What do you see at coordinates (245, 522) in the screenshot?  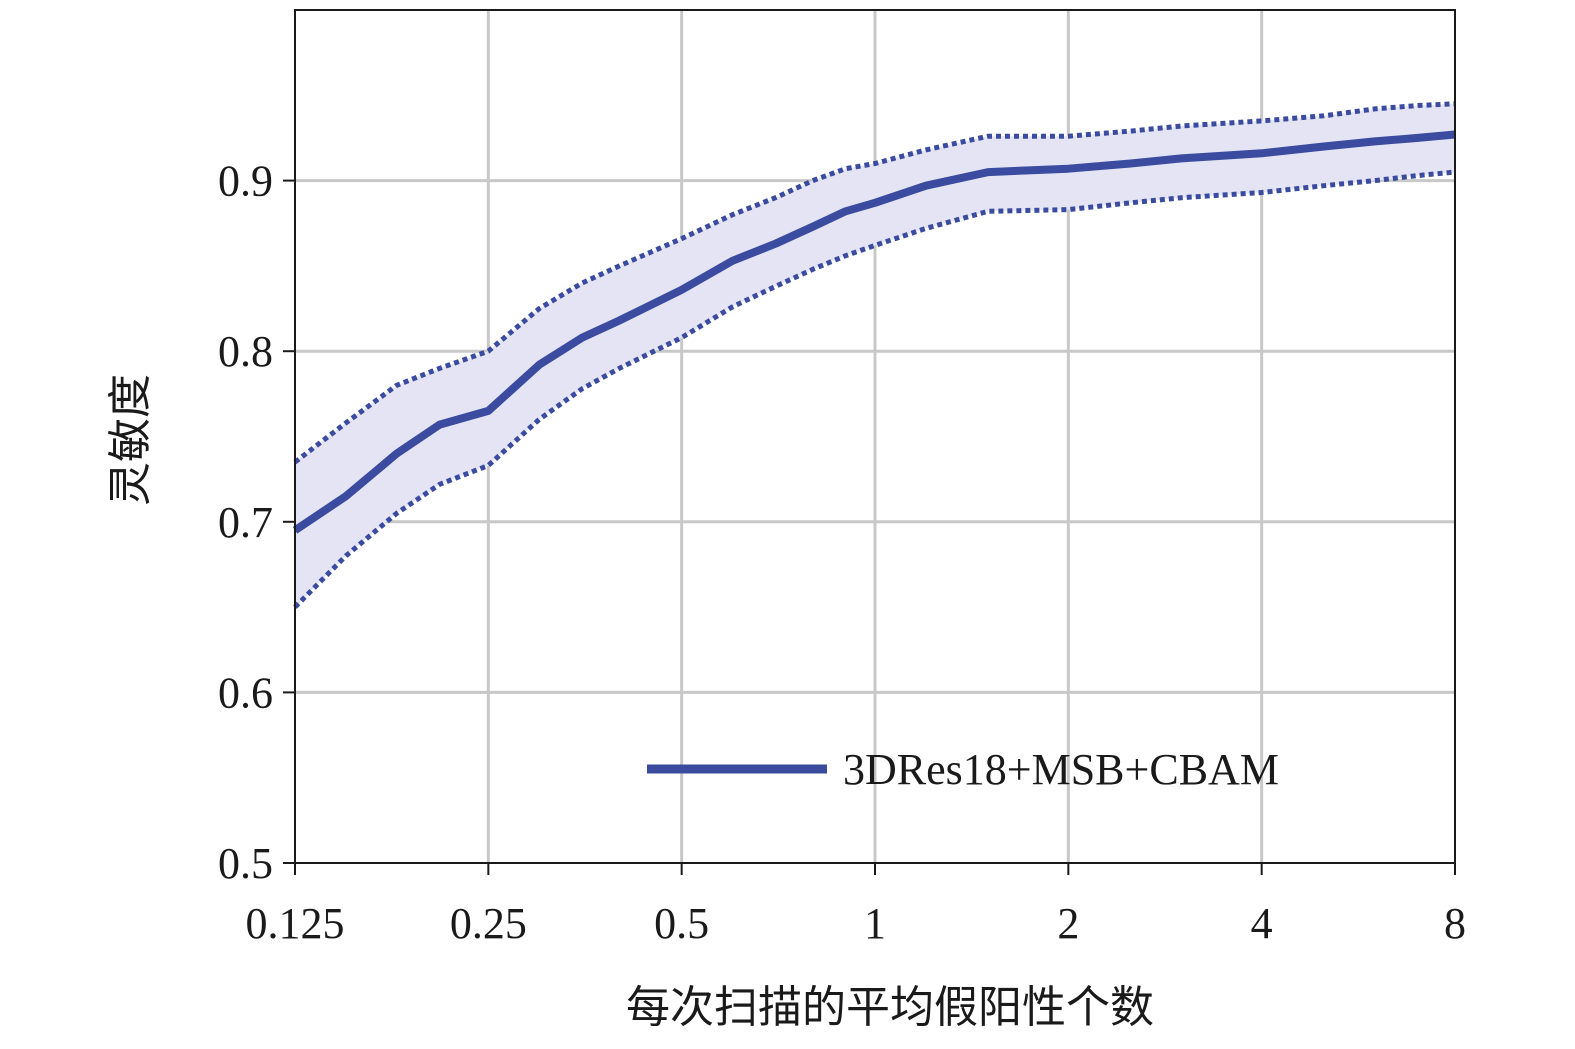 I see `y-tick-label: 0.7` at bounding box center [245, 522].